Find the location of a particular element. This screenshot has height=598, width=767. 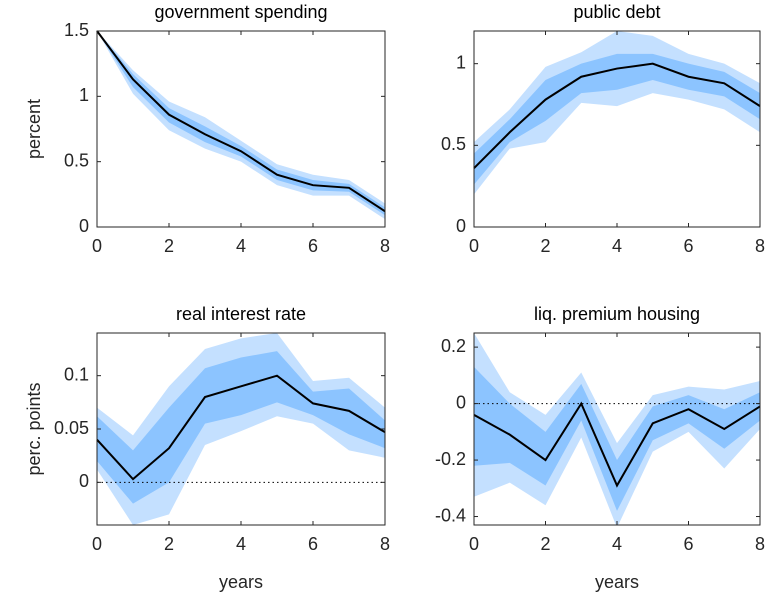

chart-title: government spending is located at coordinates (240, 12).